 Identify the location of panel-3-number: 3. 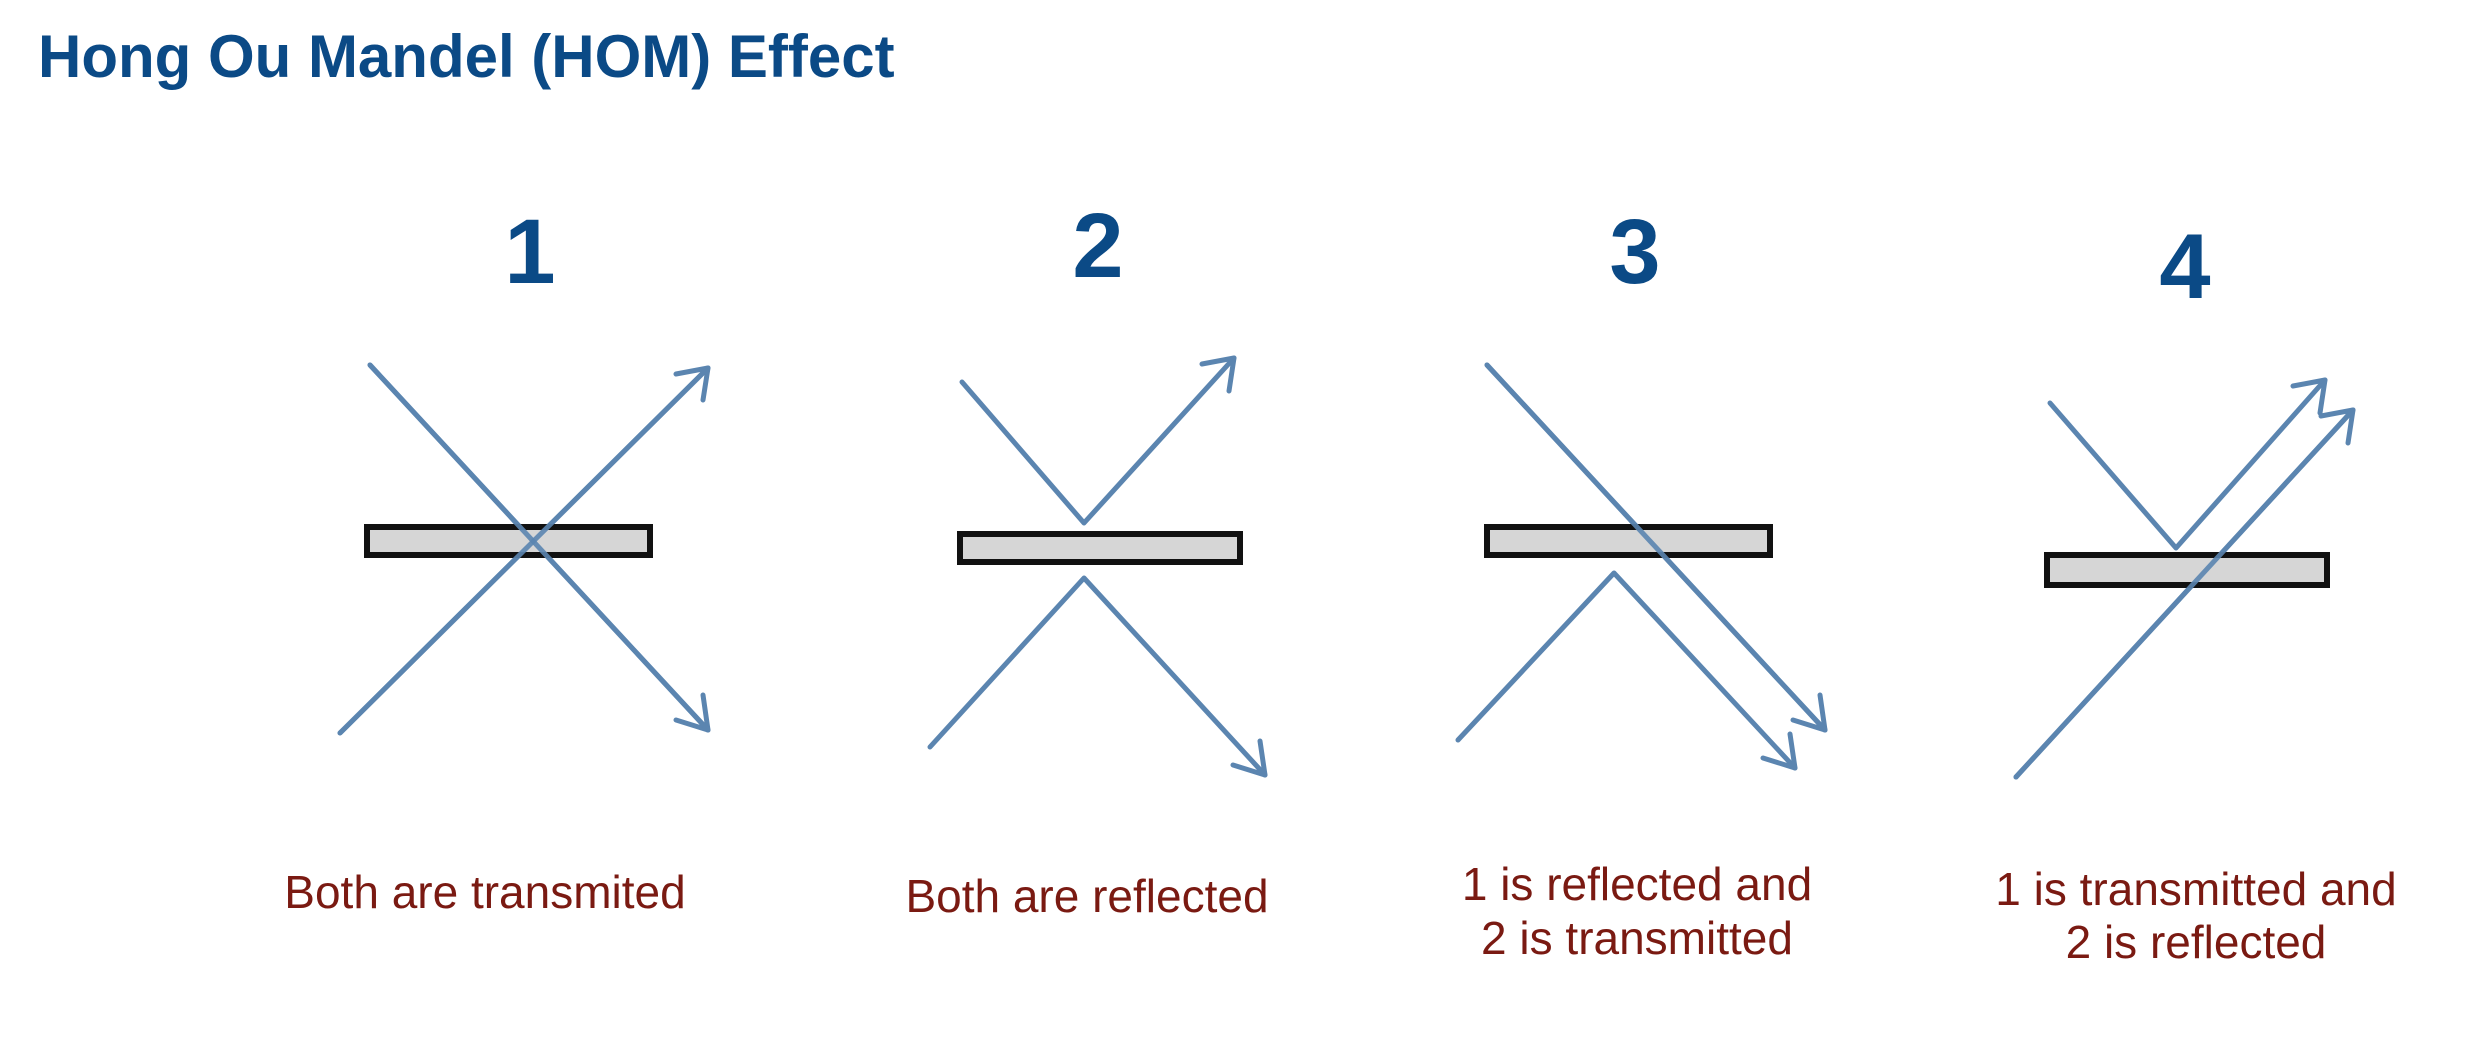
(1634, 252).